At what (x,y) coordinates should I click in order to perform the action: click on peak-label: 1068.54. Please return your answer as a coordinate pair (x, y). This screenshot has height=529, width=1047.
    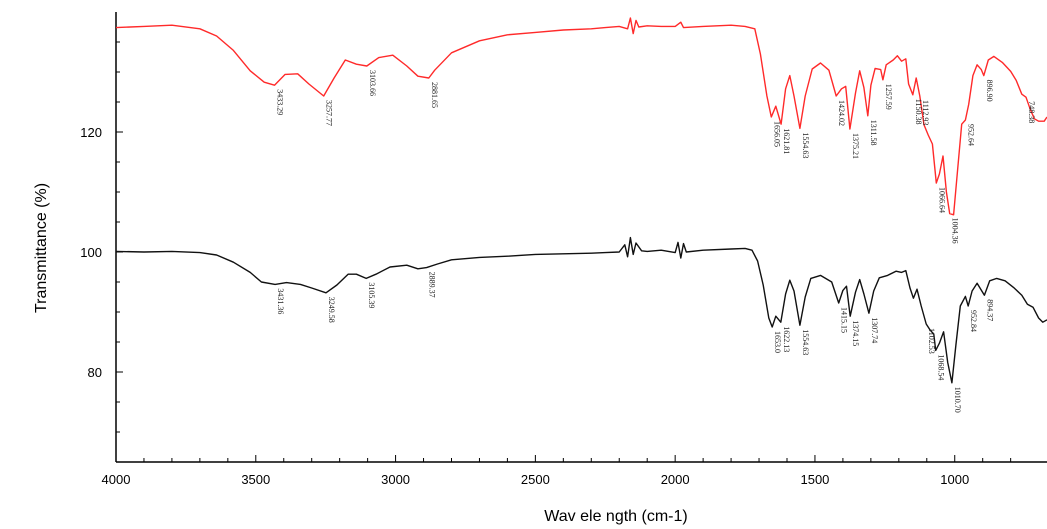
    Looking at the image, I should click on (941, 367).